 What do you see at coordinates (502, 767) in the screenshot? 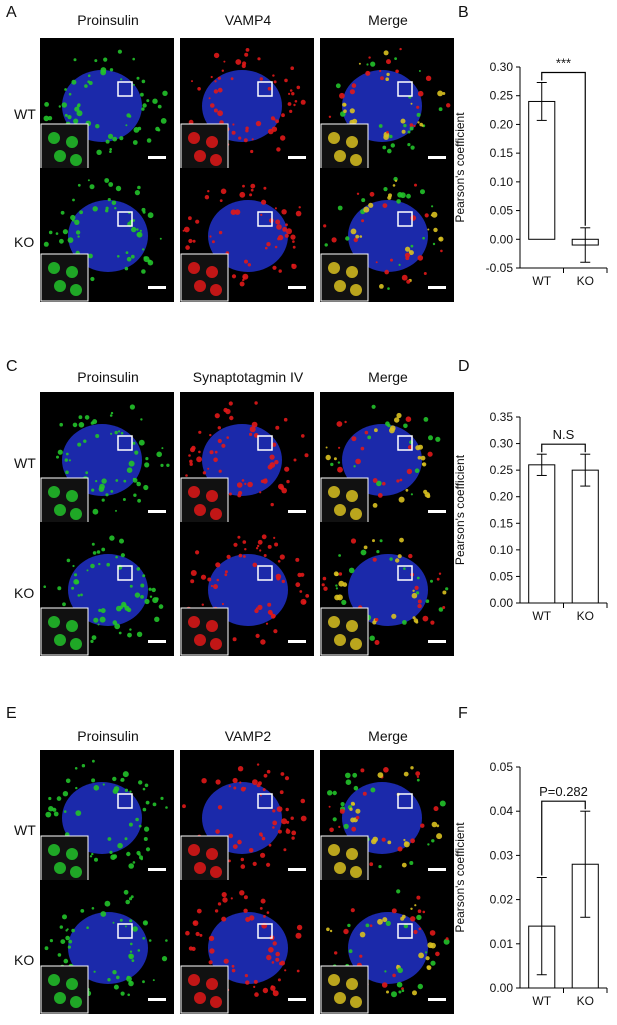
I see `y-tick-label: 0.05` at bounding box center [502, 767].